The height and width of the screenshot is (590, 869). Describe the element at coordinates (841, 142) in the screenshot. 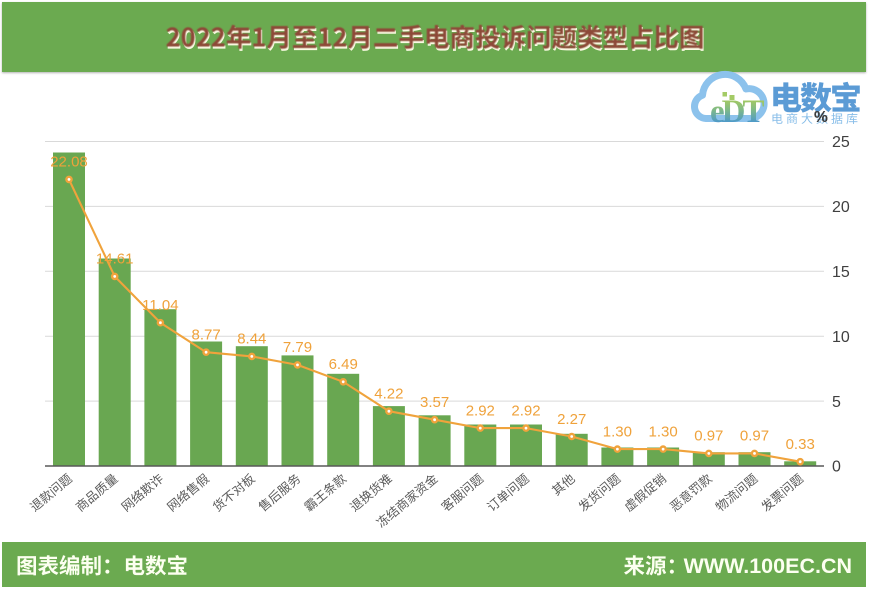

I see `svg-text: 25` at that location.